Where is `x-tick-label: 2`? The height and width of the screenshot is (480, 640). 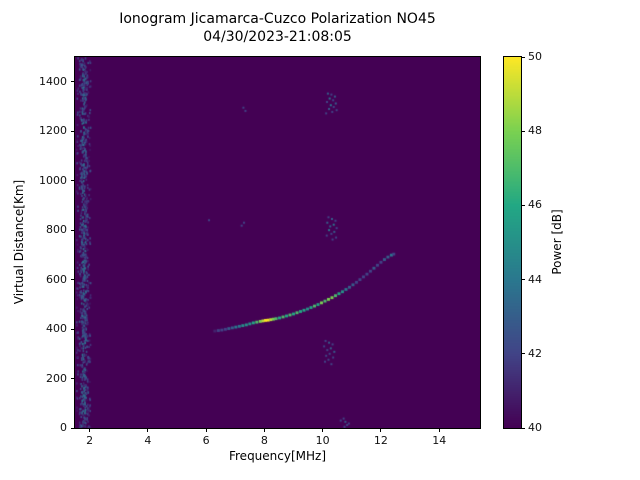 x-tick-label: 2 is located at coordinates (90, 440).